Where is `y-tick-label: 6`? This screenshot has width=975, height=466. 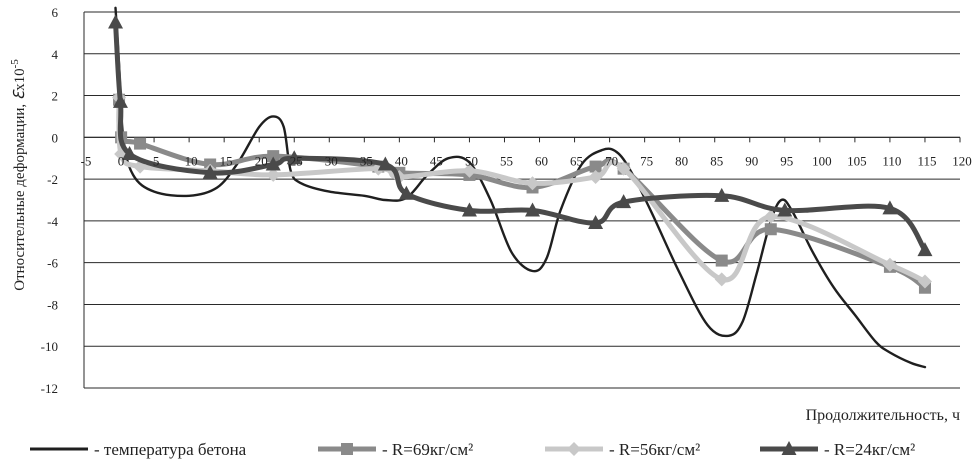
y-tick-label: 6 is located at coordinates (55, 12).